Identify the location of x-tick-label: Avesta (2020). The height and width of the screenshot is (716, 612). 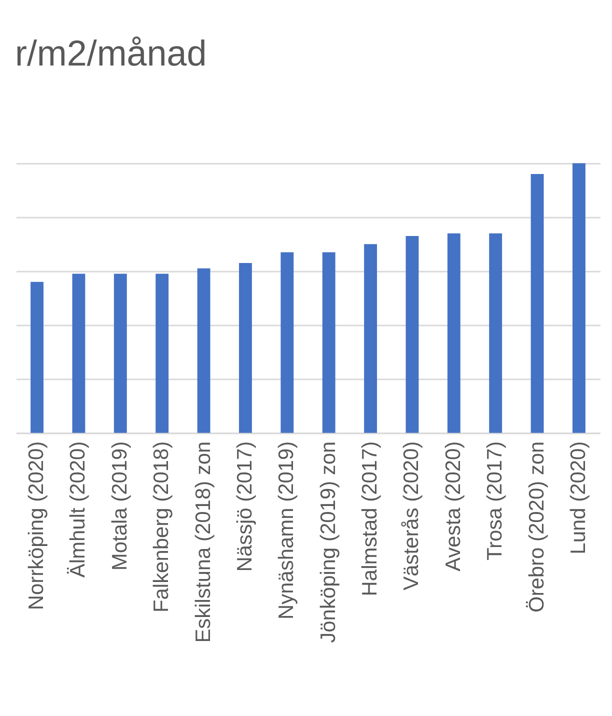
(453, 506).